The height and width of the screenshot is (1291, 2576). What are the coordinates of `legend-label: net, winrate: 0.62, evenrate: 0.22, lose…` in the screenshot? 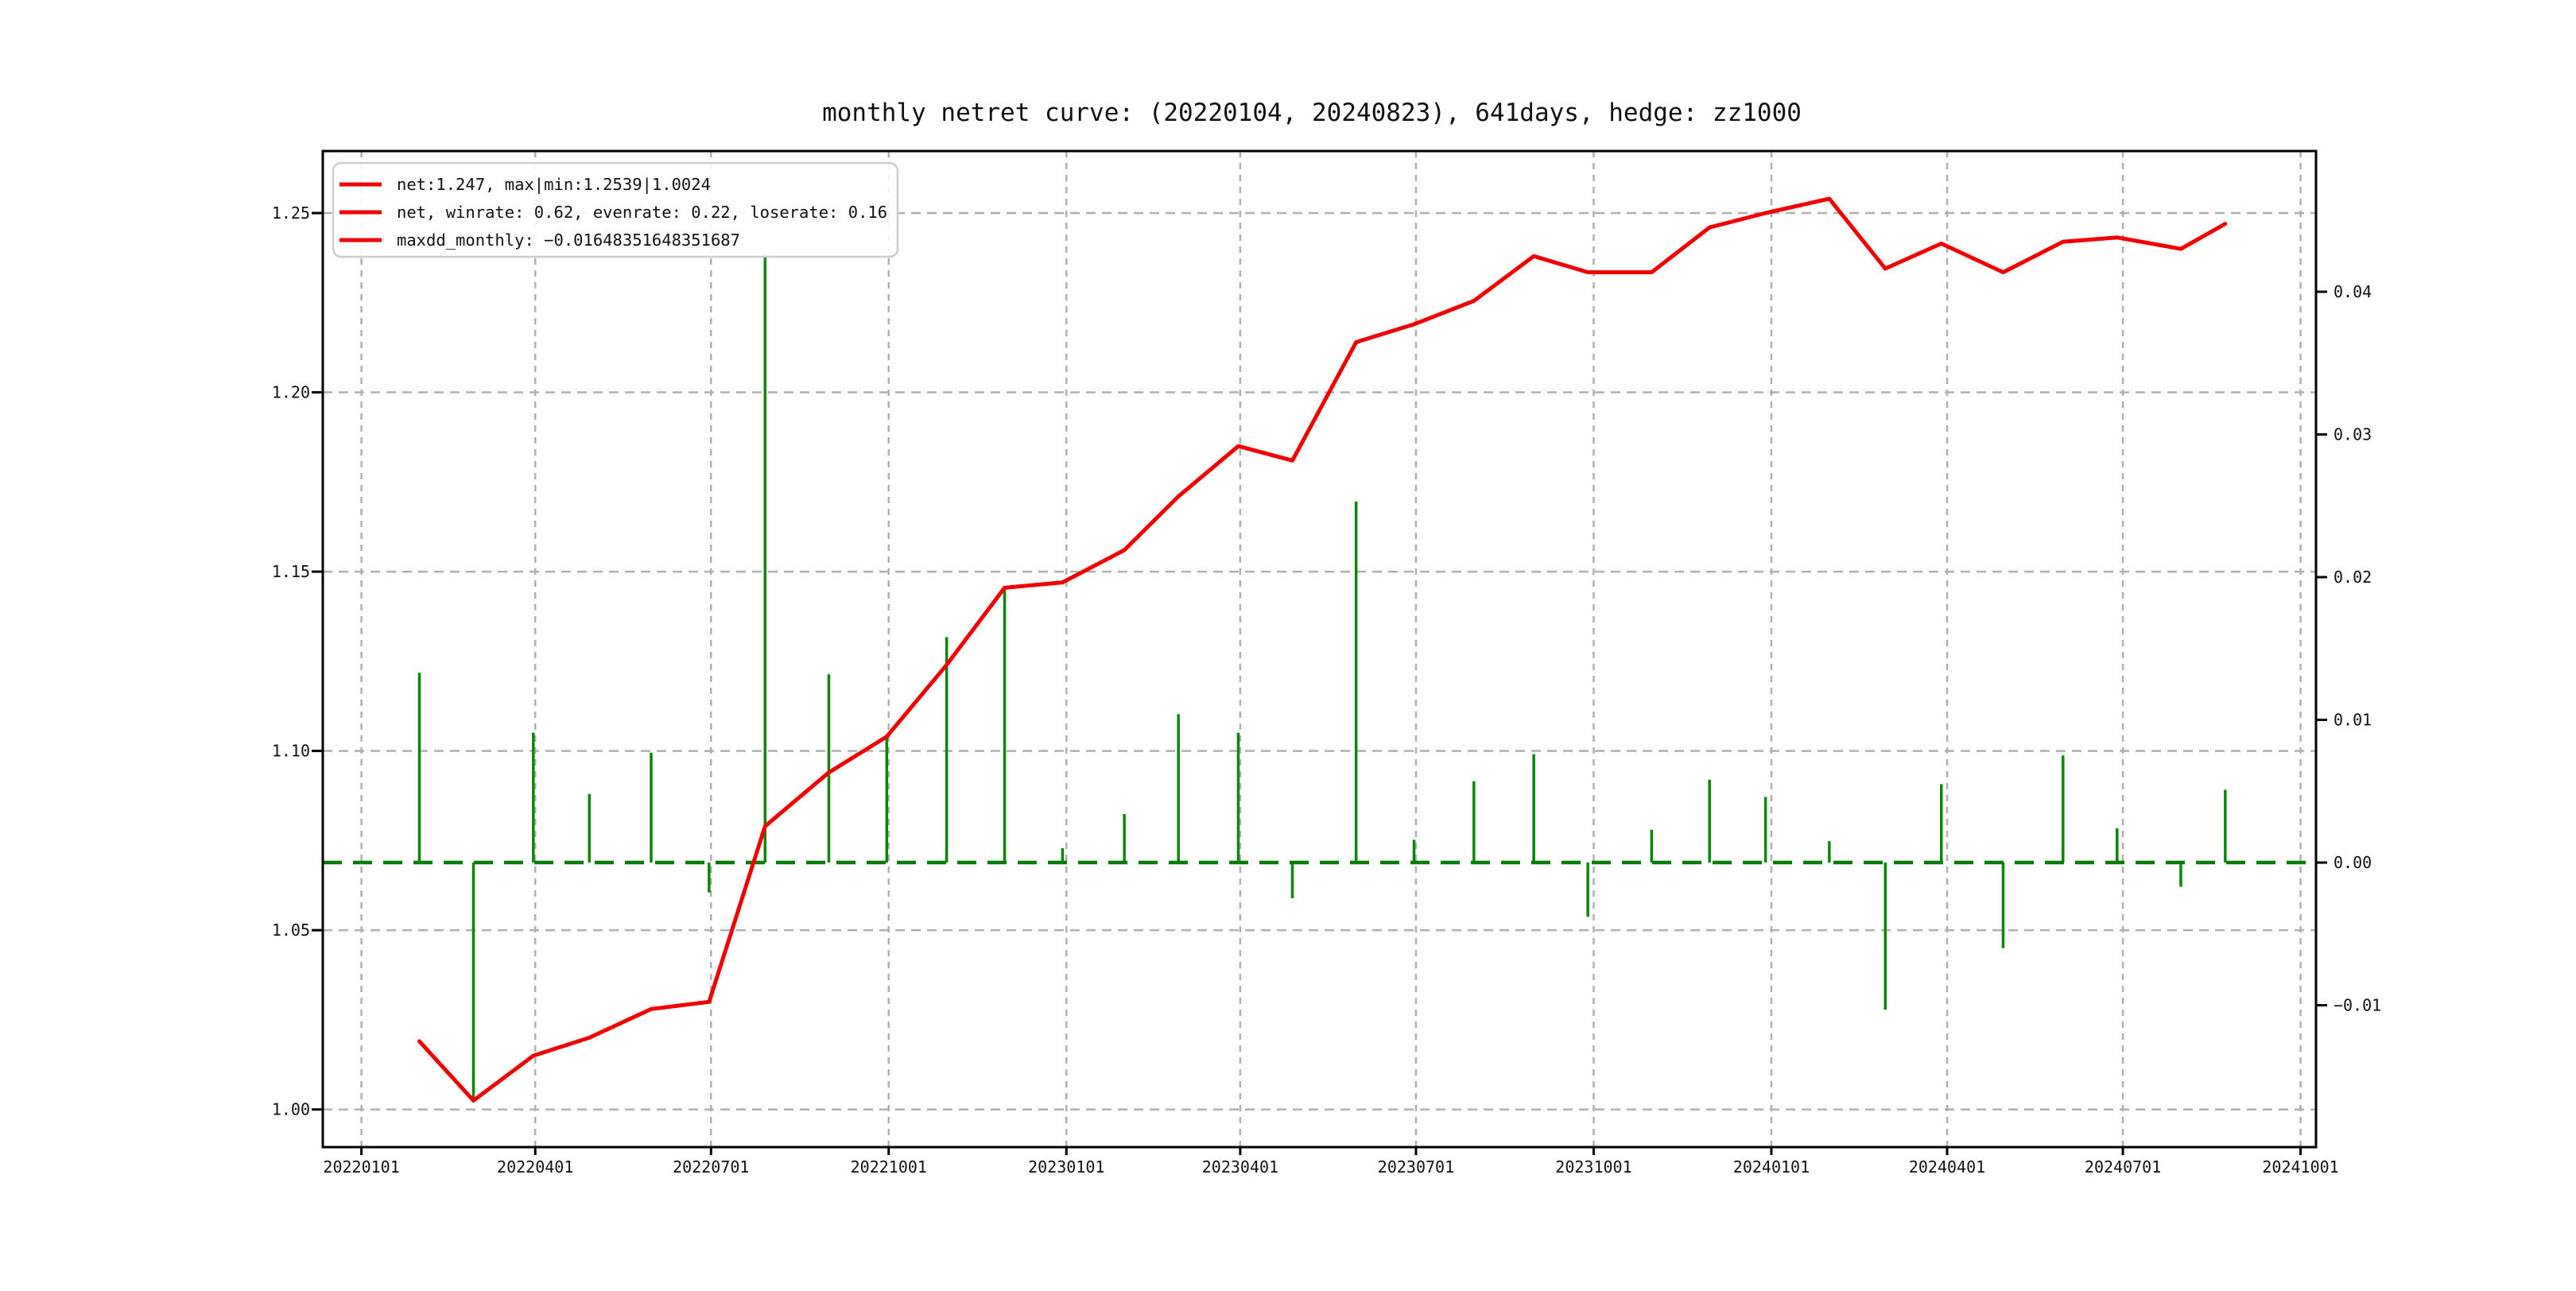 It's located at (642, 212).